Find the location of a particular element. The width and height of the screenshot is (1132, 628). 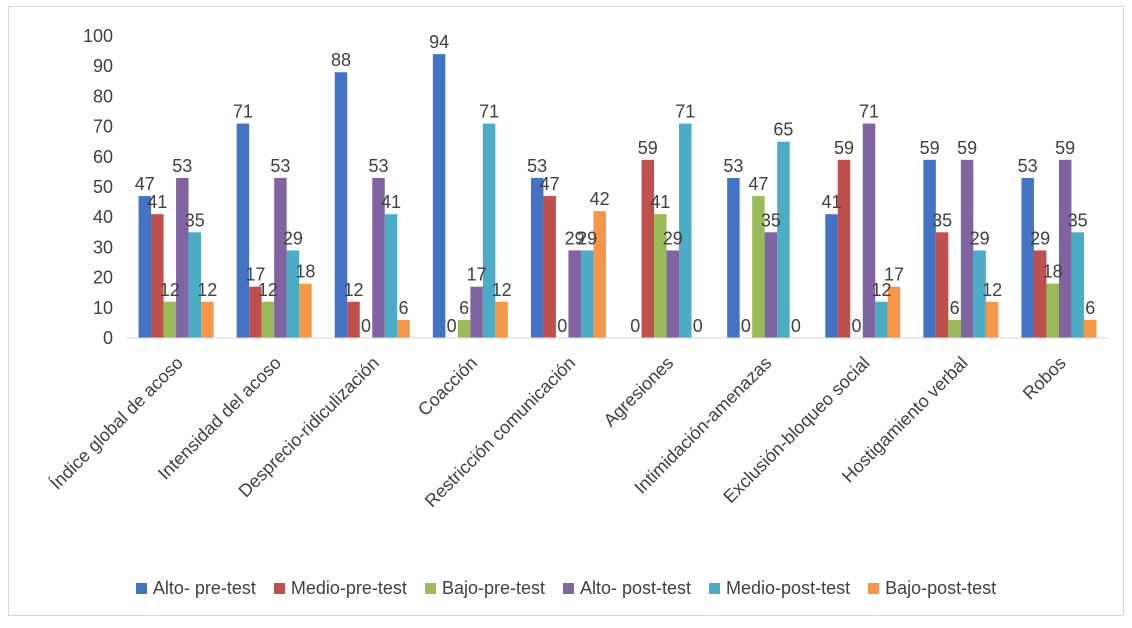

y-axis: 0 10 20 30 40 50 60 70 80 90 100 is located at coordinates (98, 187).